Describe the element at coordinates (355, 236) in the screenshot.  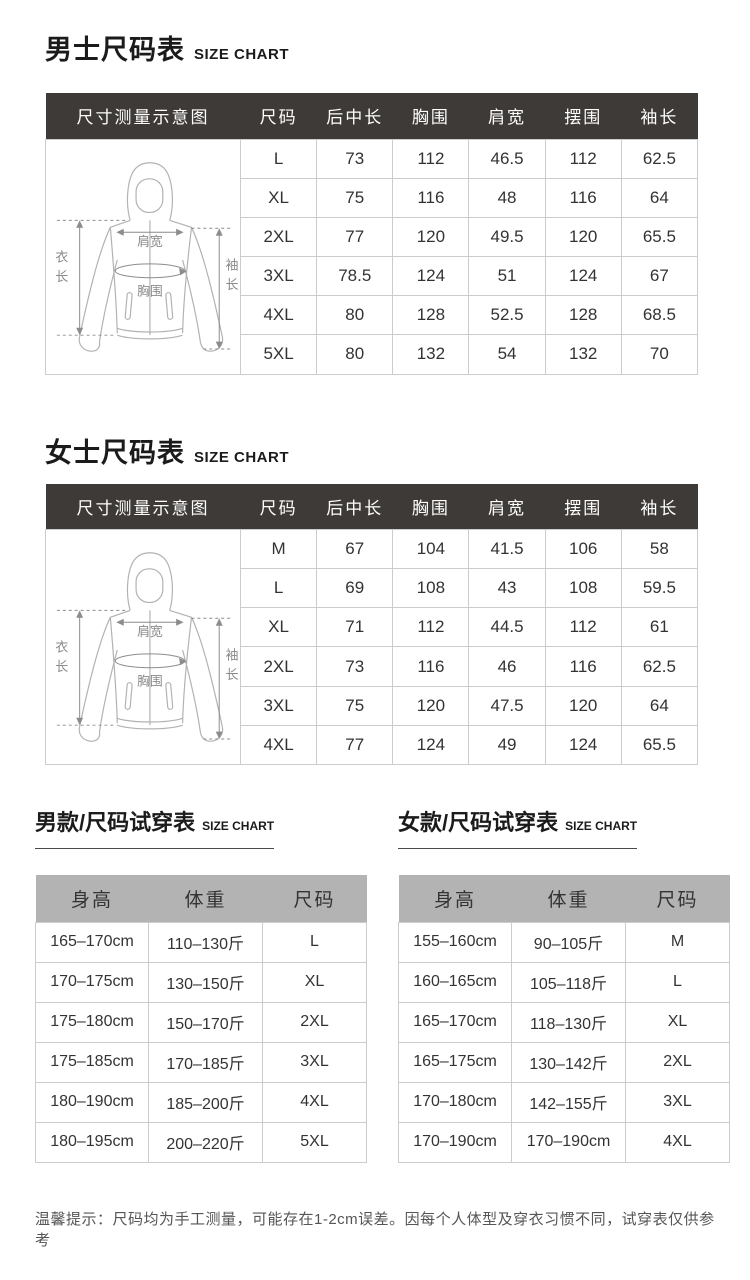
I see `table-cell: 77` at that location.